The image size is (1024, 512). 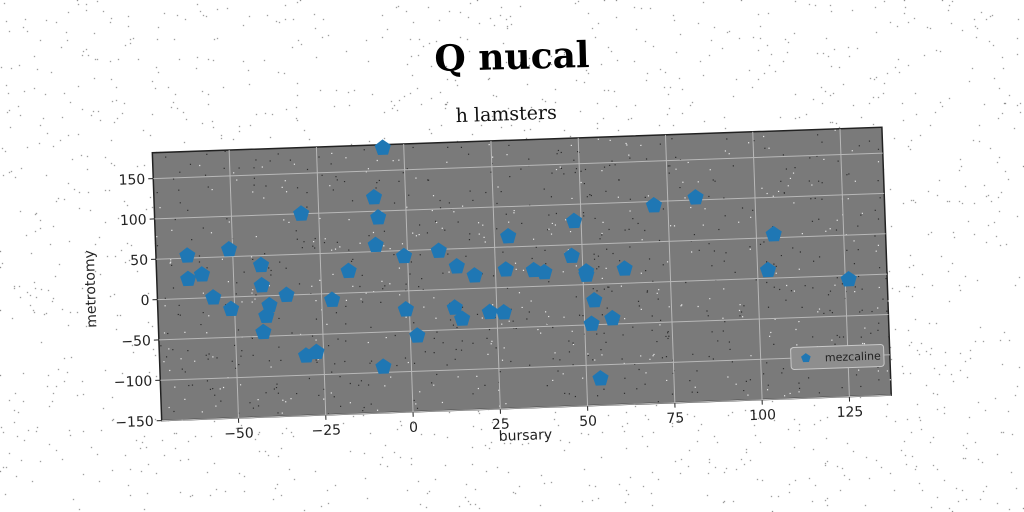 I want to click on y-tick-label: −150, so click(x=134, y=422).